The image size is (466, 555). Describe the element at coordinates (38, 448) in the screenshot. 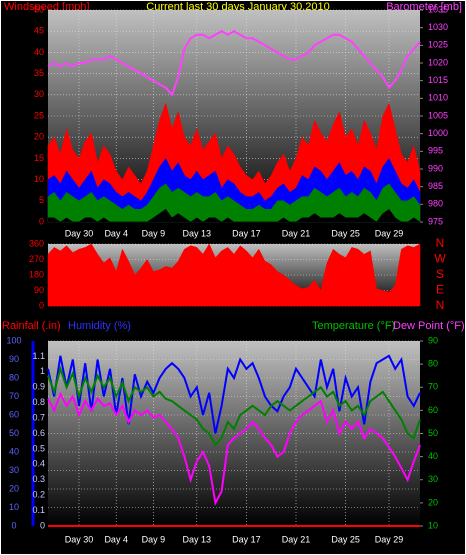

I see `rain-tick-label: 0.5` at that location.